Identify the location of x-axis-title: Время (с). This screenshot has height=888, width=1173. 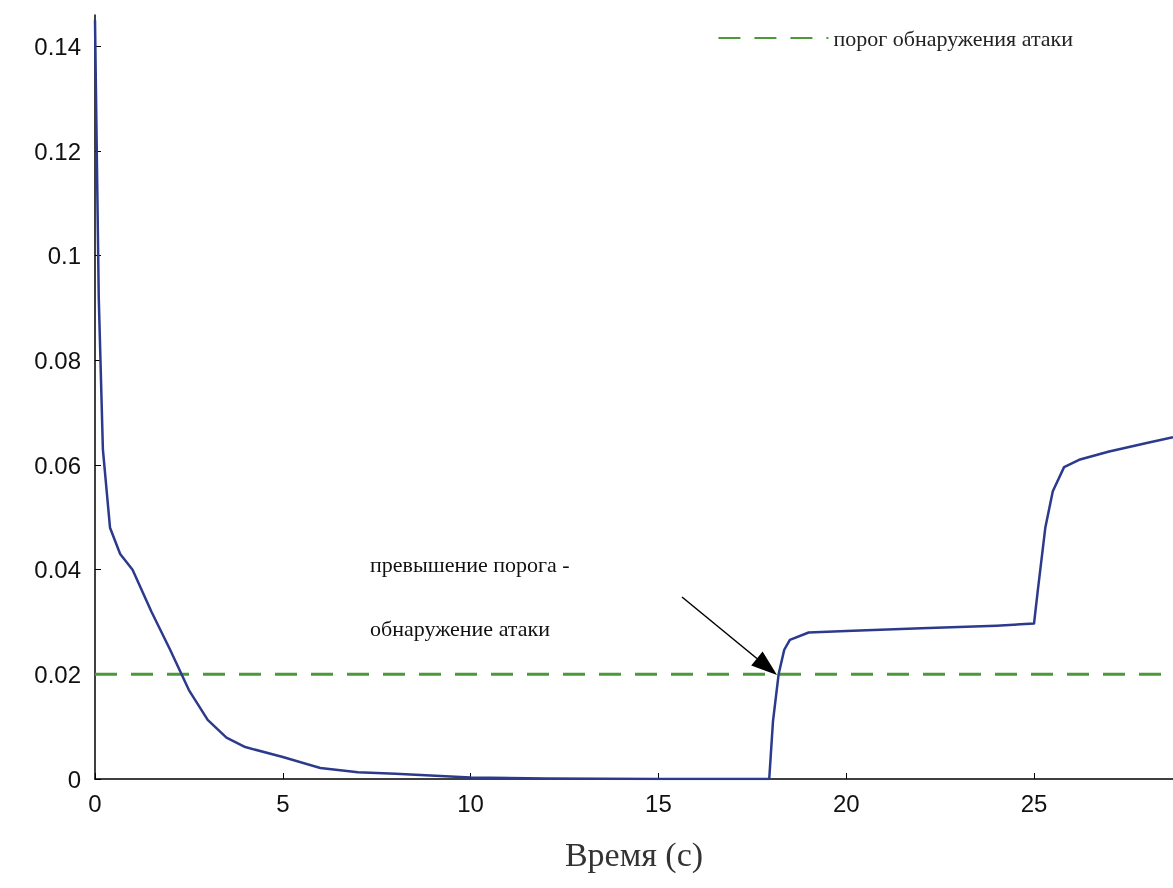
(634, 854).